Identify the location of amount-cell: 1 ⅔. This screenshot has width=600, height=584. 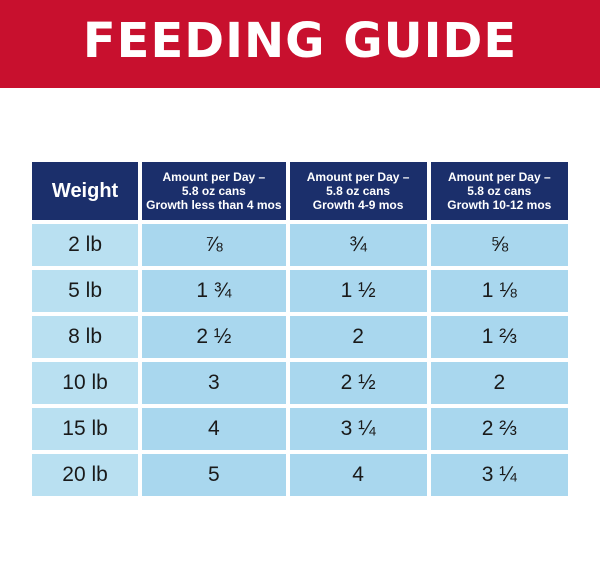
(499, 337).